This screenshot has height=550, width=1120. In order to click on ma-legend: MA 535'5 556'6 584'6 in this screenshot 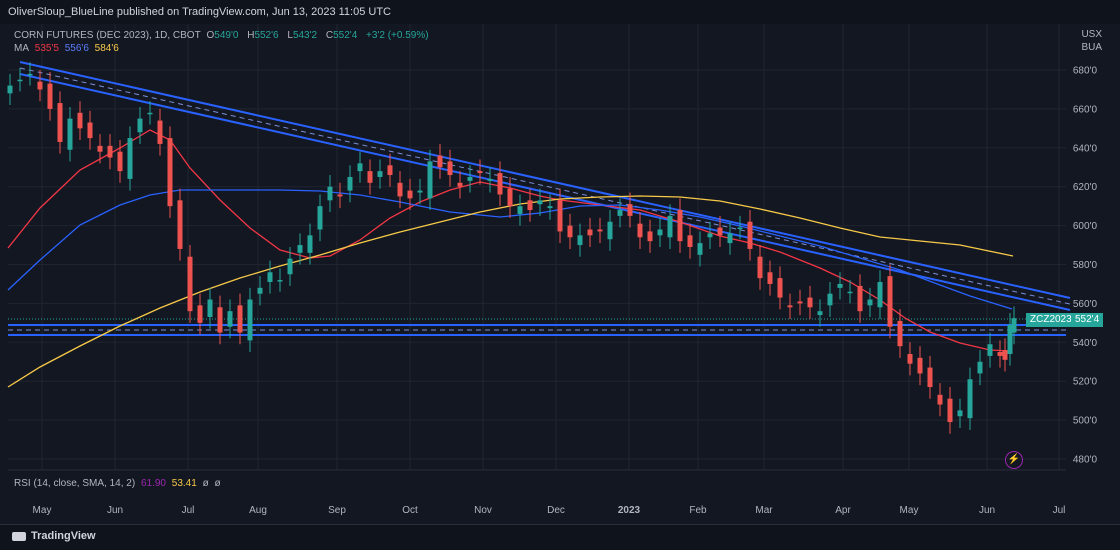, I will do `click(68, 48)`.